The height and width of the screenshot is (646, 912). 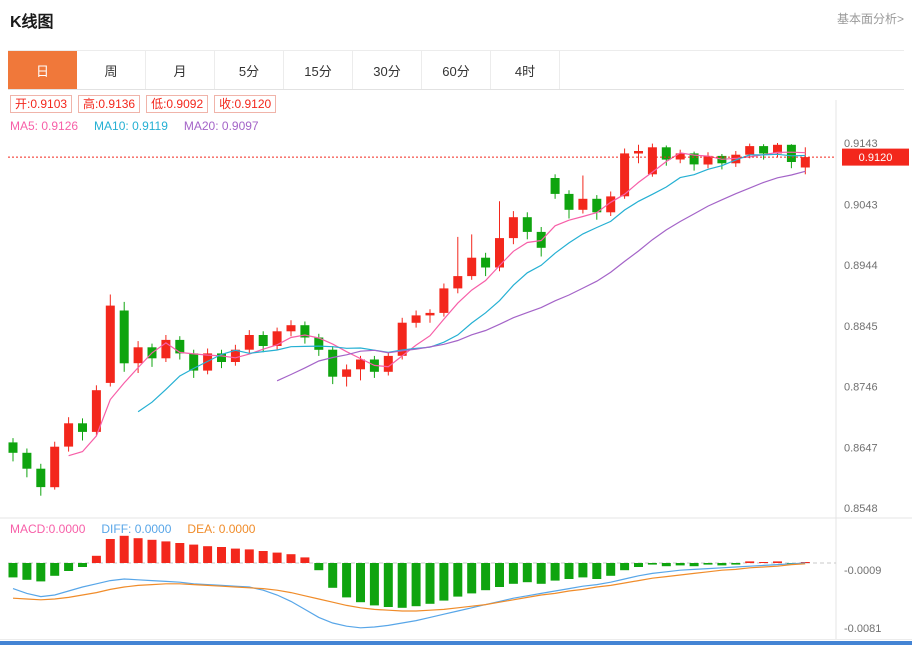 What do you see at coordinates (318, 70) in the screenshot?
I see `tab-15min: 15分` at bounding box center [318, 70].